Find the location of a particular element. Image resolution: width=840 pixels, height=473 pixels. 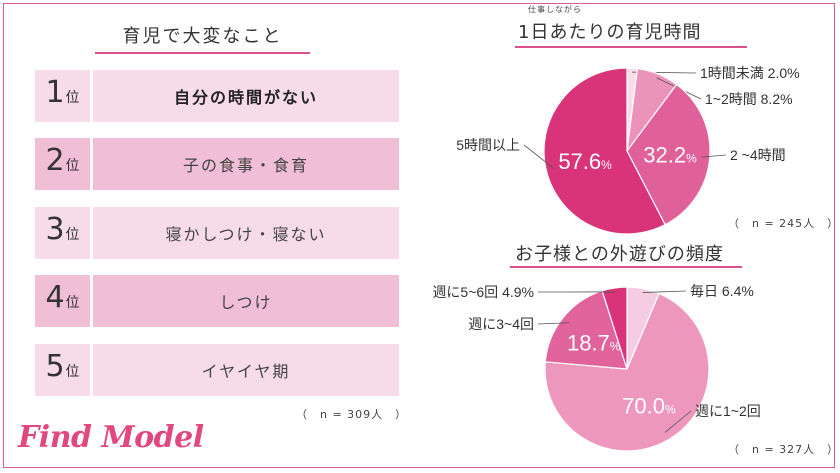

pie1-slice-4-label: 5時間以上 is located at coordinates (488, 145).